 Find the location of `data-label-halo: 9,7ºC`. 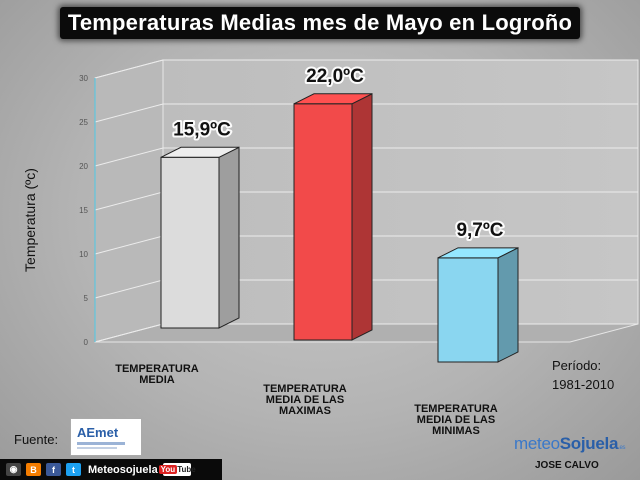

data-label-halo: 9,7ºC is located at coordinates (479, 230).